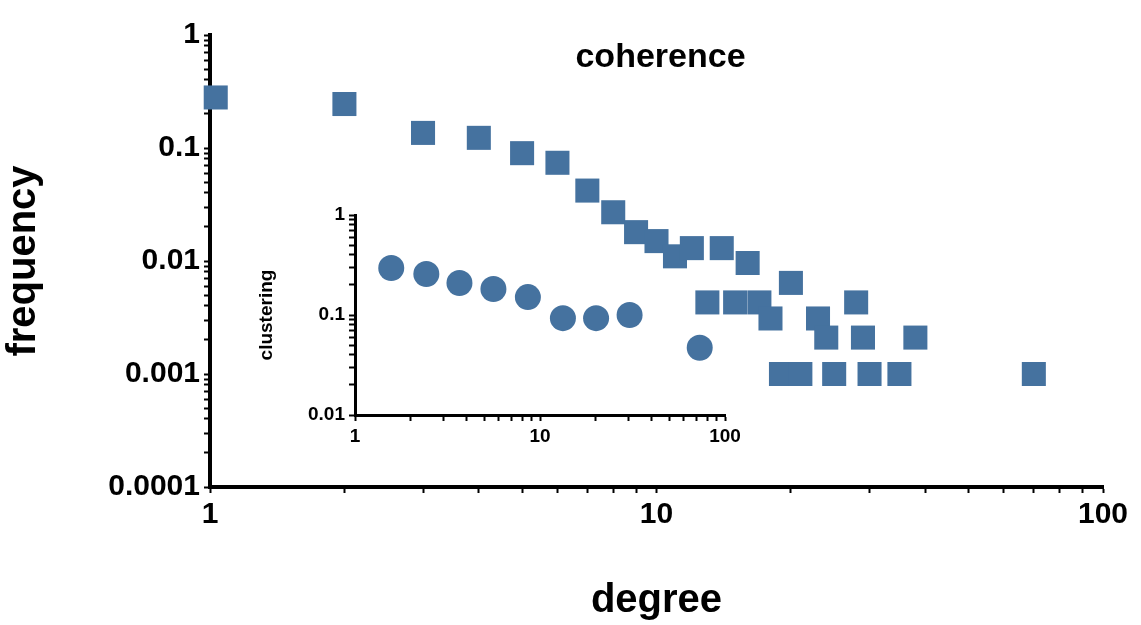 Image resolution: width=1141 pixels, height=625 pixels. What do you see at coordinates (22, 260) in the screenshot?
I see `y-axis-title: frequency` at bounding box center [22, 260].